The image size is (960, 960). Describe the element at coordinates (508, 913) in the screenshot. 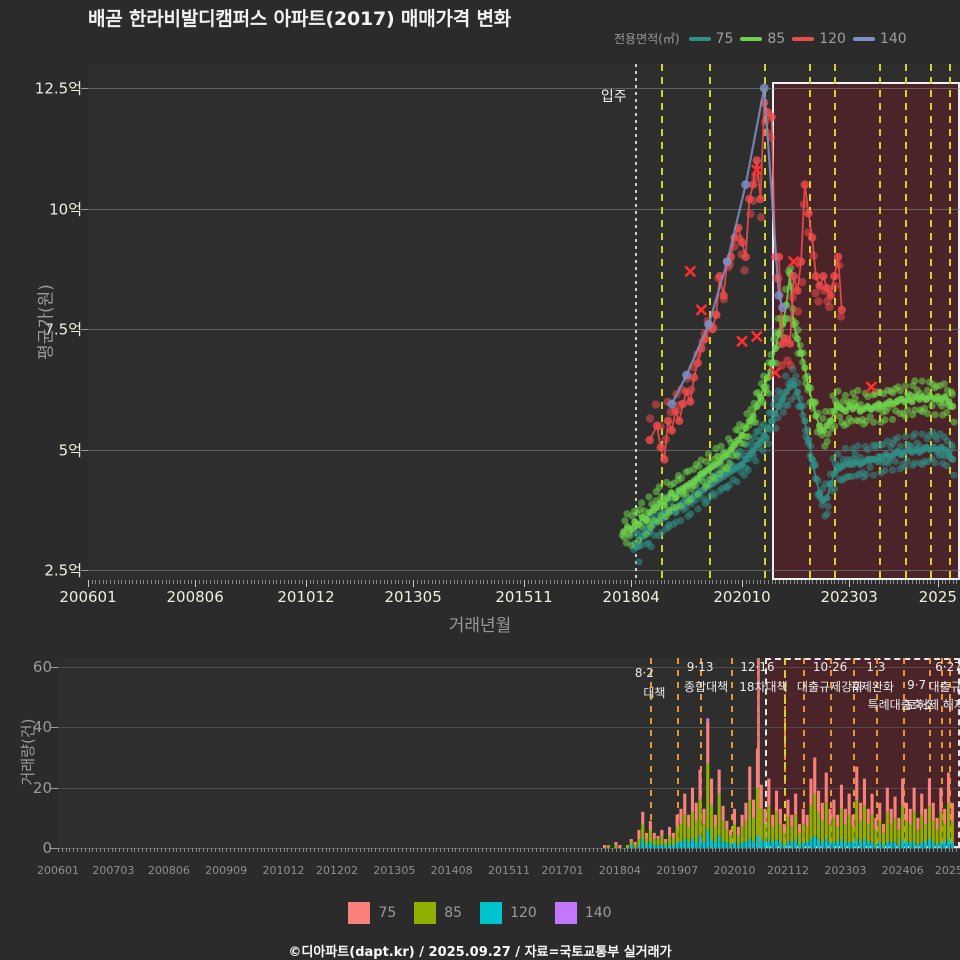

I see `volume-legend-item-120: 120` at that location.